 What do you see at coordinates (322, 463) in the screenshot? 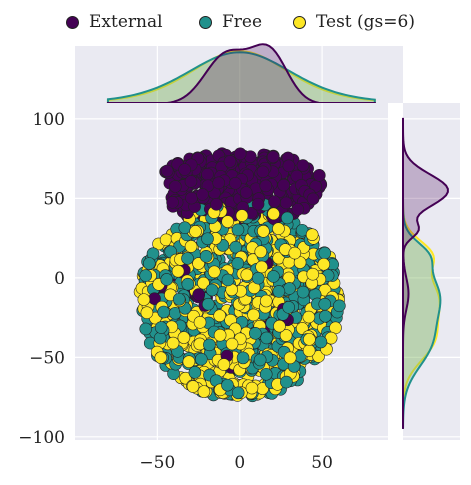
I see `x-tick-label: 50` at bounding box center [322, 463].